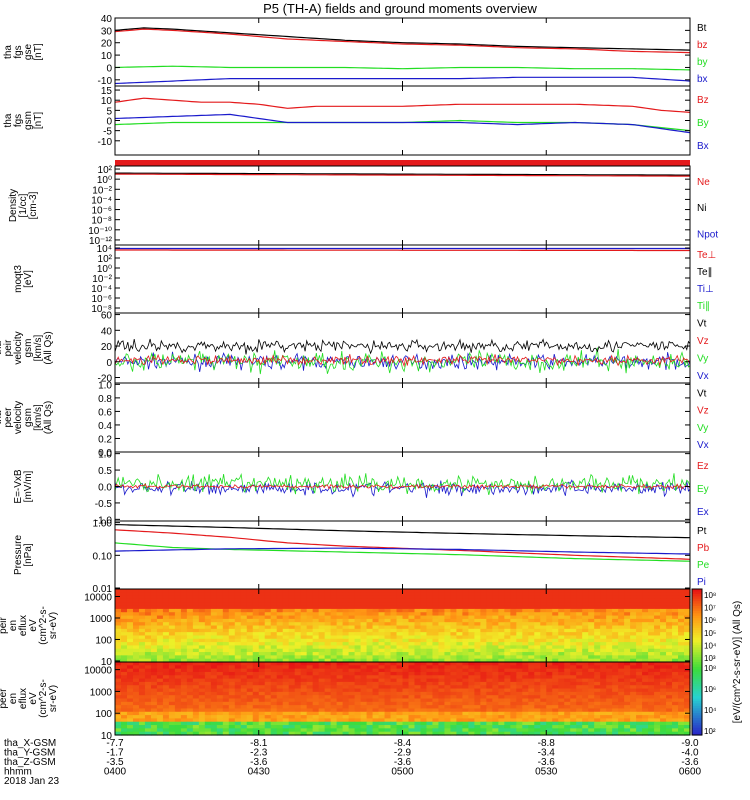 This screenshot has height=800, width=750. I want to click on series-Pb, so click(402, 544).